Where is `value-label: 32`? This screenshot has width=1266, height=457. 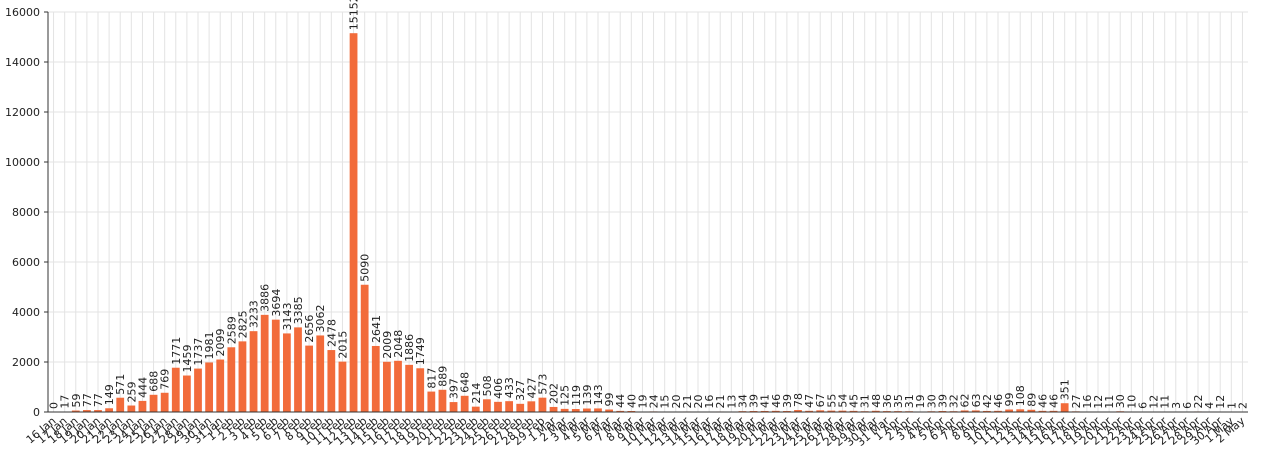
value-label: 32 is located at coordinates (954, 401).